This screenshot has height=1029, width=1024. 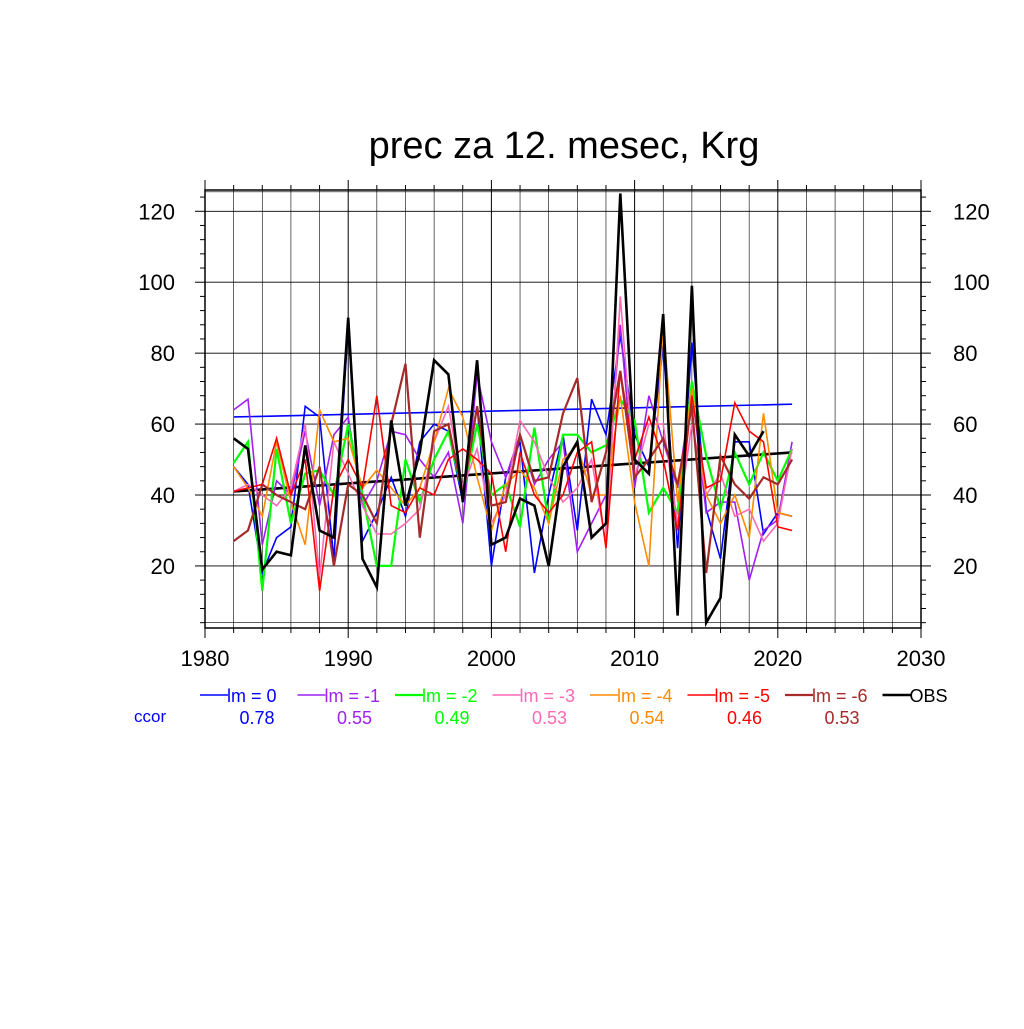 I want to click on x-tick-label: 1990, so click(x=348, y=658).